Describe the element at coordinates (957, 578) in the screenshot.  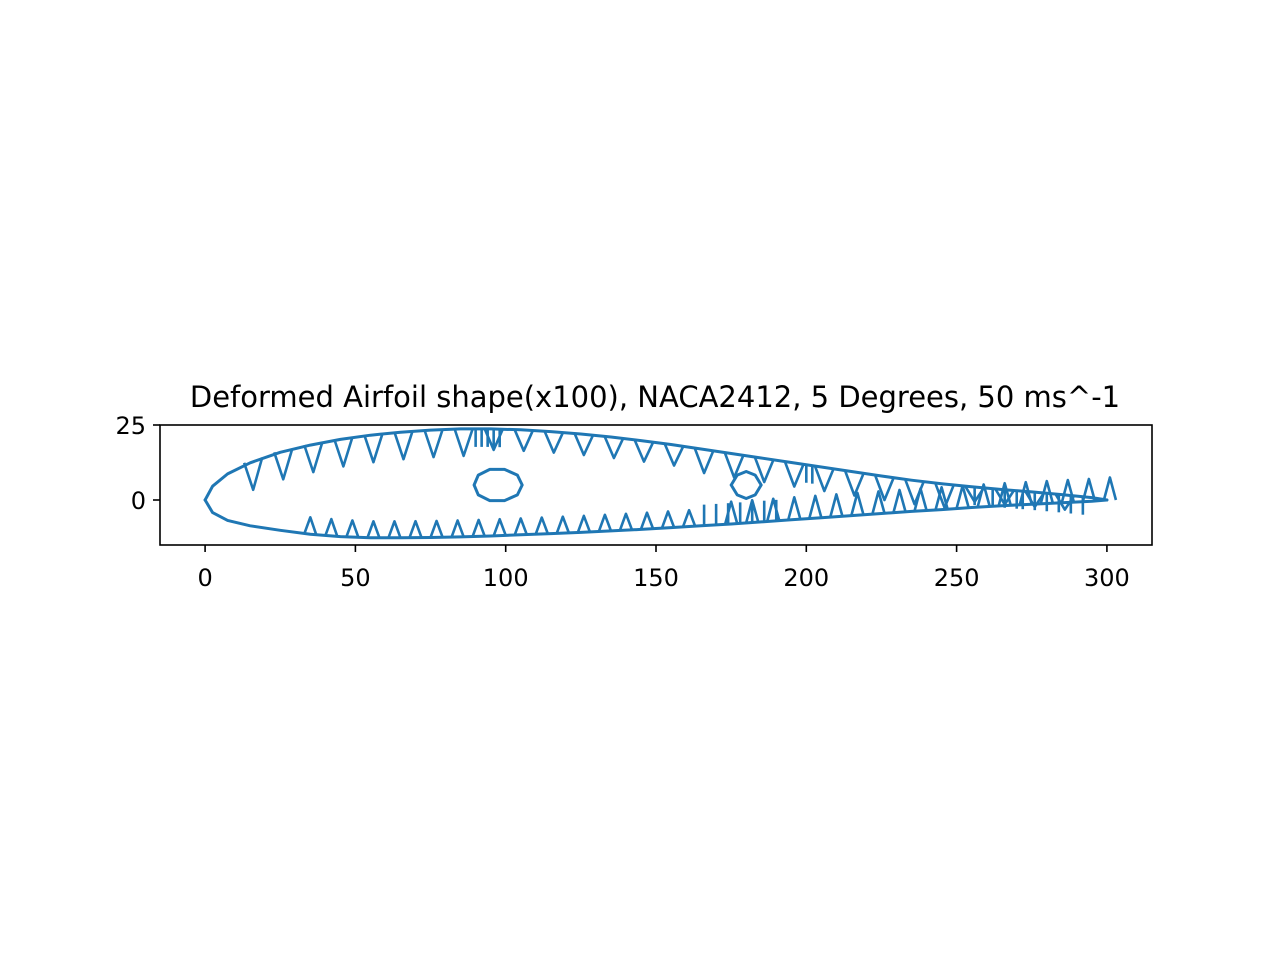
I see `x-tick-label: 250` at that location.